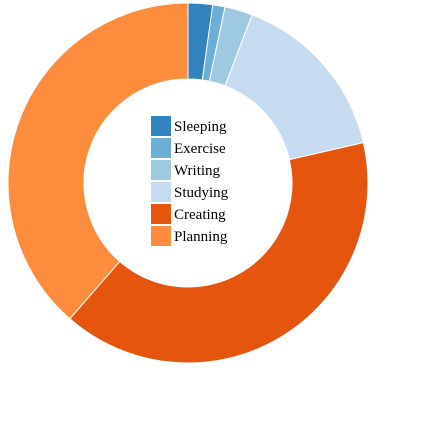  I want to click on legend-item-studying: Studying, so click(190, 192).